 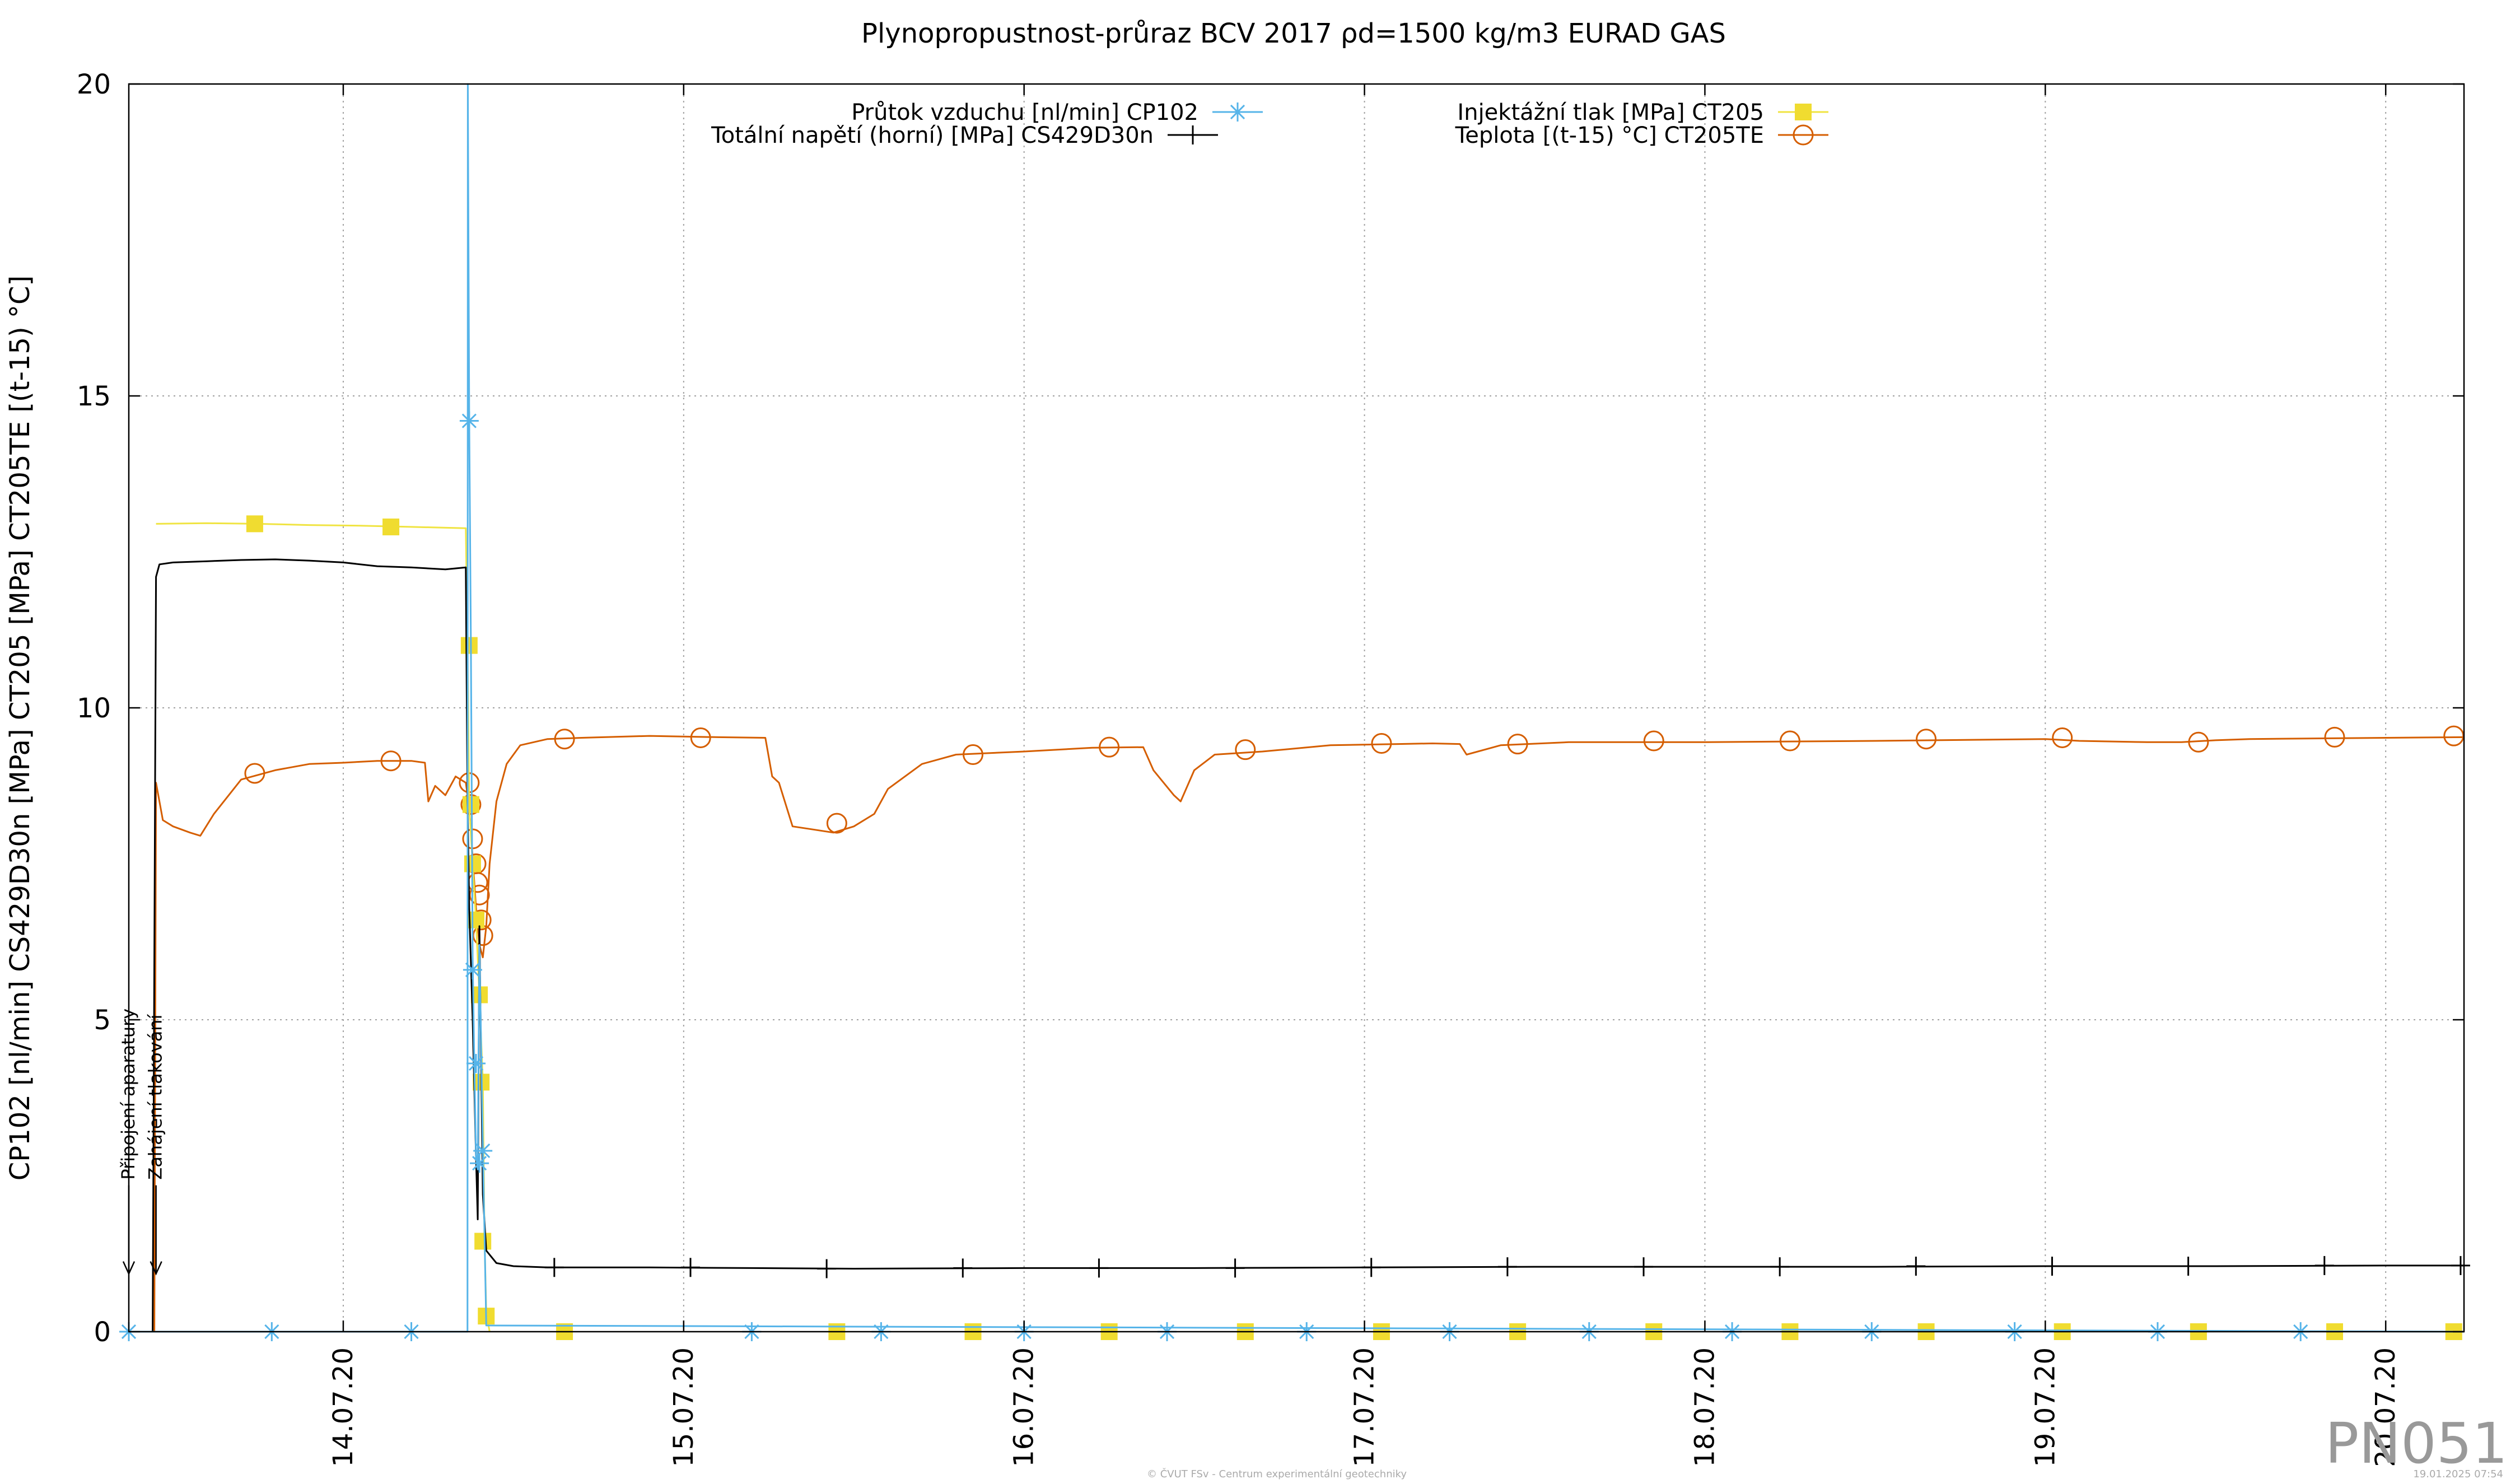 What do you see at coordinates (344, 1407) in the screenshot?
I see `x-tick-label: 14.07.20` at bounding box center [344, 1407].